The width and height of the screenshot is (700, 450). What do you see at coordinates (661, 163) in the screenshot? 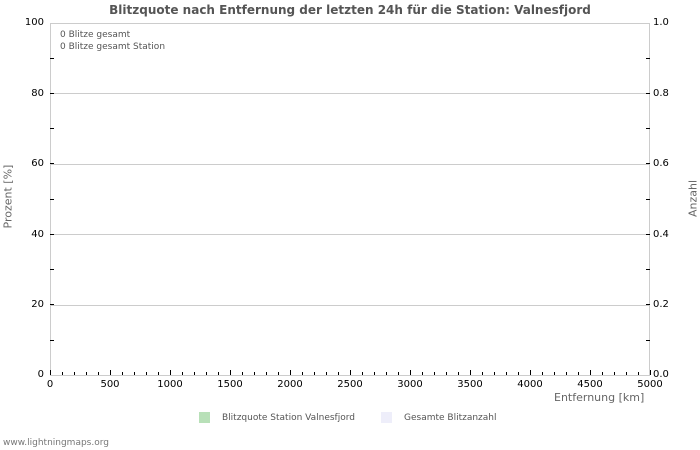
I see `y2-tick-label: 0.6` at bounding box center [661, 163].